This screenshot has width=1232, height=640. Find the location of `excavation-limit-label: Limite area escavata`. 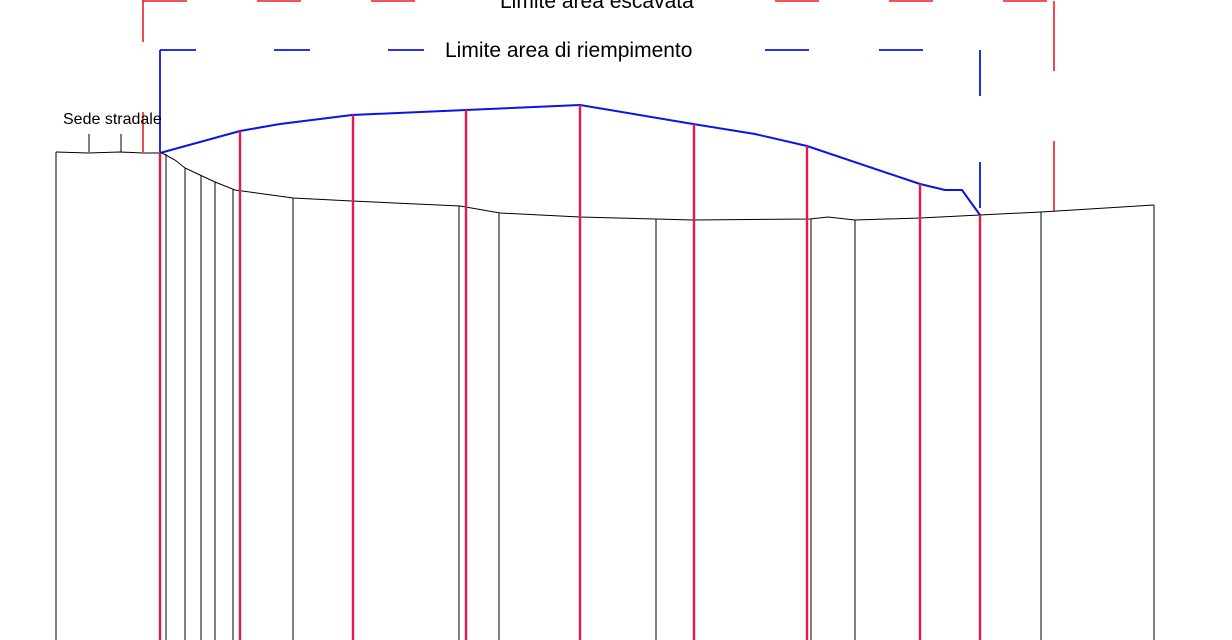

excavation-limit-label: Limite area escavata is located at coordinates (597, 6).